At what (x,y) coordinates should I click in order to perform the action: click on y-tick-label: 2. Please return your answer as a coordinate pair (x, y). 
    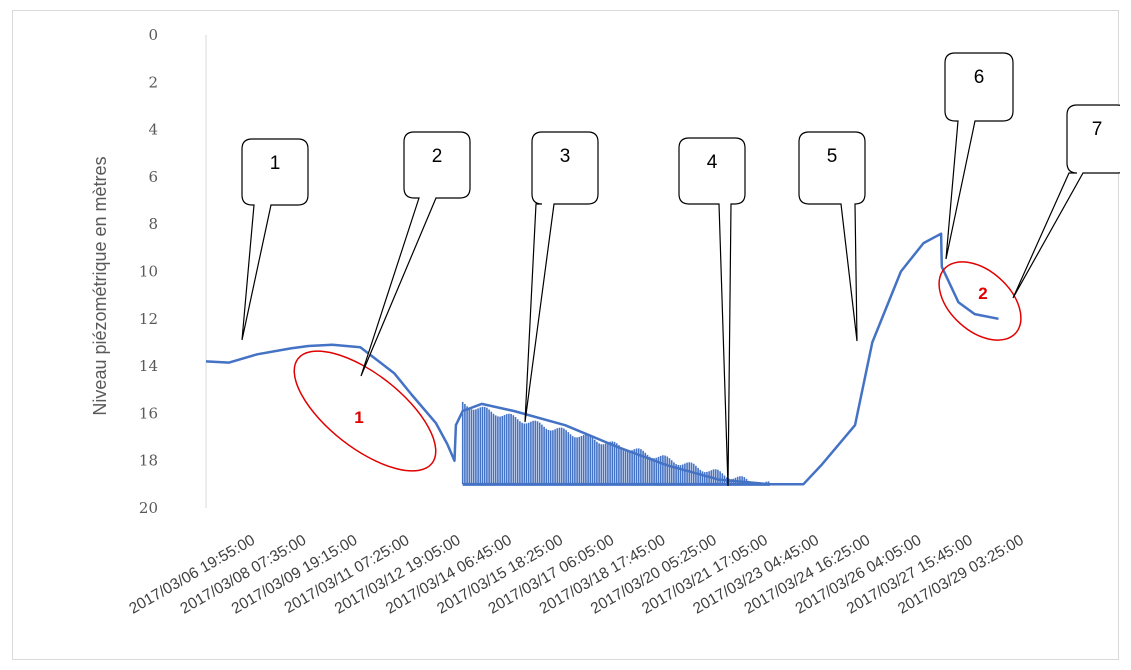
    Looking at the image, I should click on (153, 82).